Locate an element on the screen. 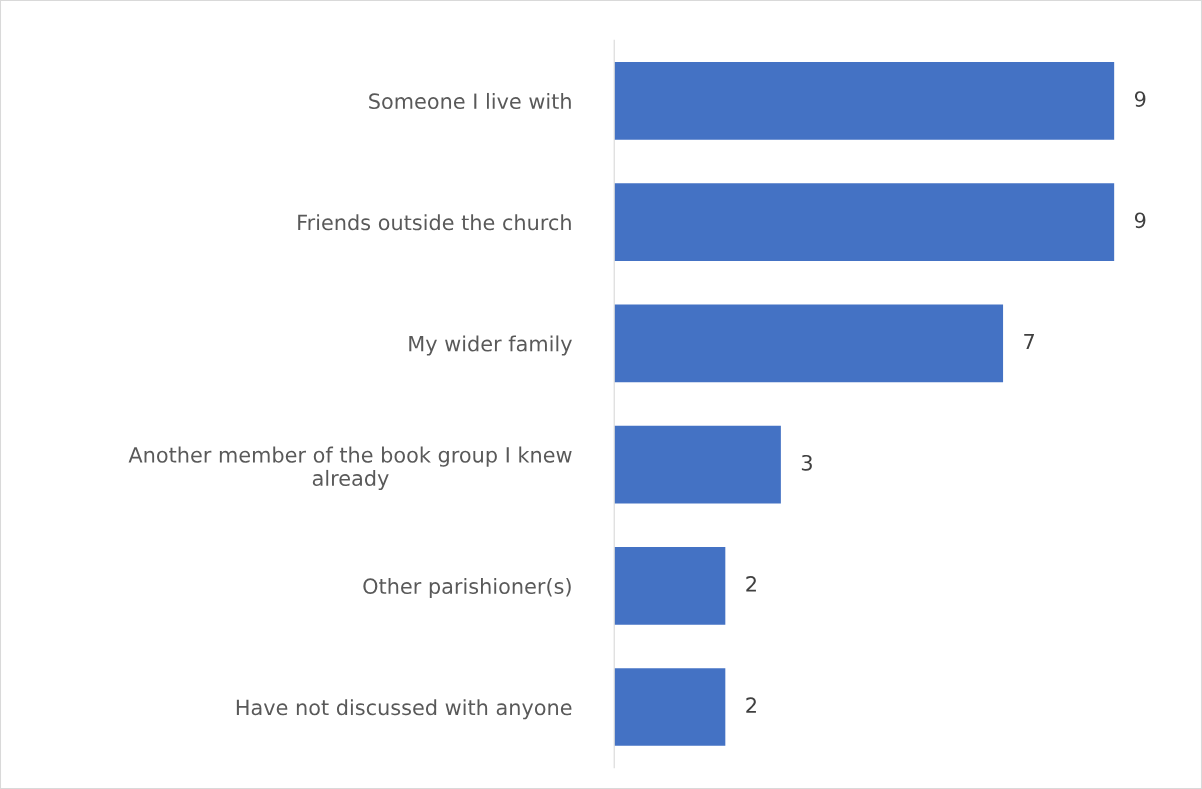 Image resolution: width=1202 pixels, height=789 pixels. y-tick-label: Friends outside the church is located at coordinates (434, 222).